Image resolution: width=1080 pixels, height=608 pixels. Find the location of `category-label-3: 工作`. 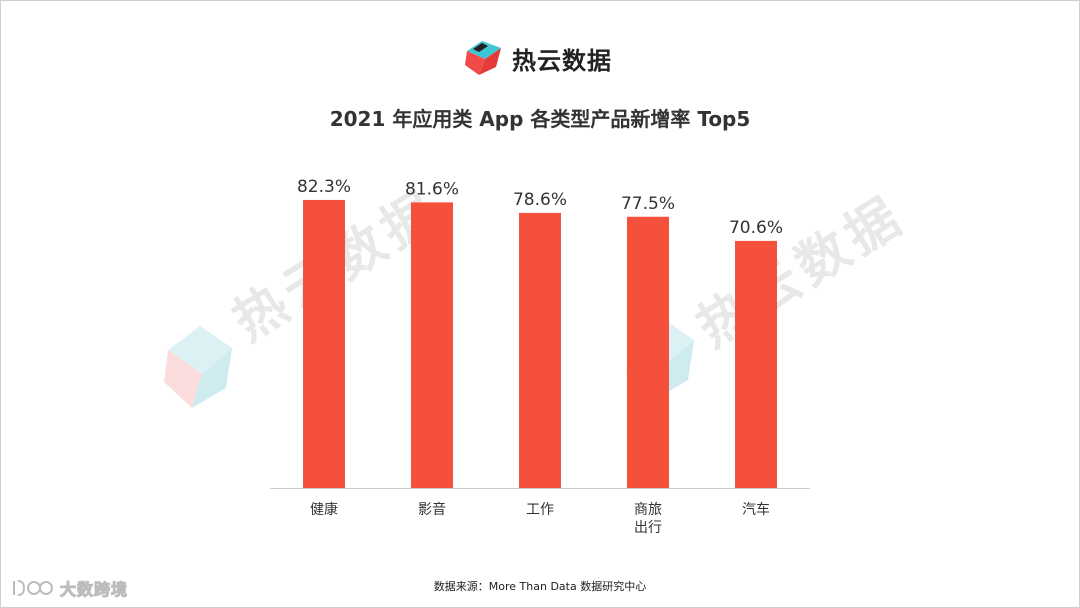

category-label-3: 工作 is located at coordinates (540, 510).